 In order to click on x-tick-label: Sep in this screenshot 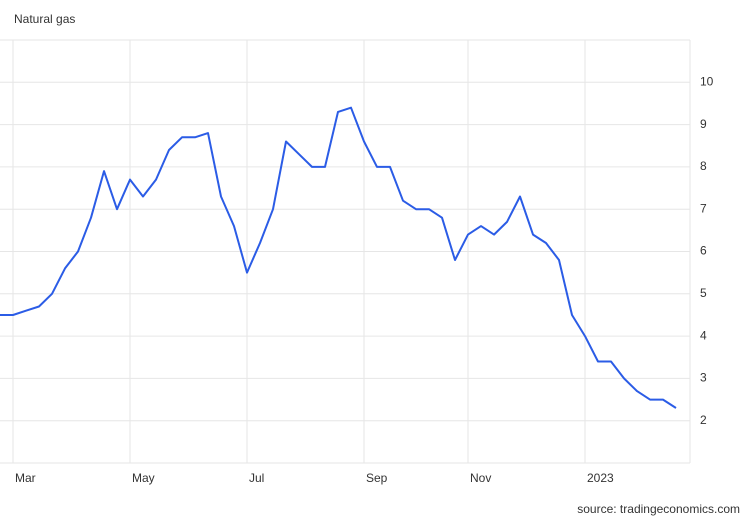, I will do `click(377, 478)`.